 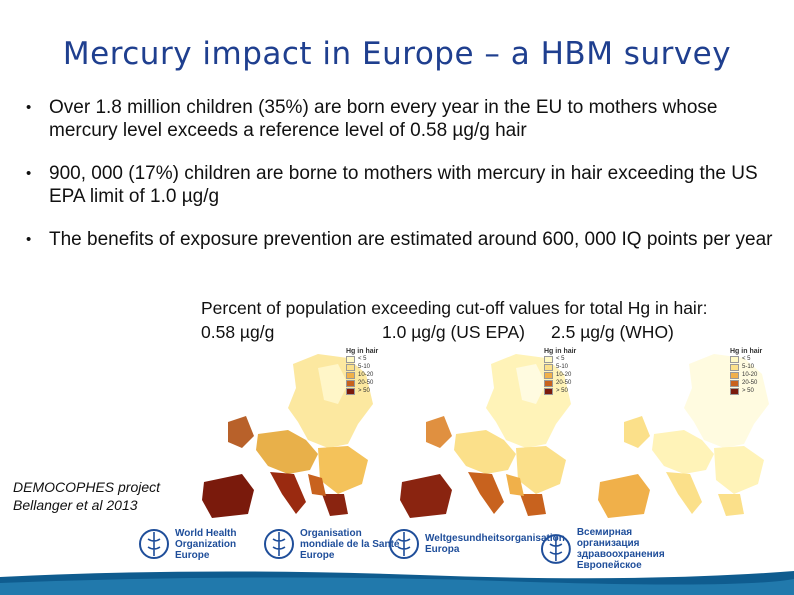 I want to click on logo-line: Organization, so click(x=206, y=544).